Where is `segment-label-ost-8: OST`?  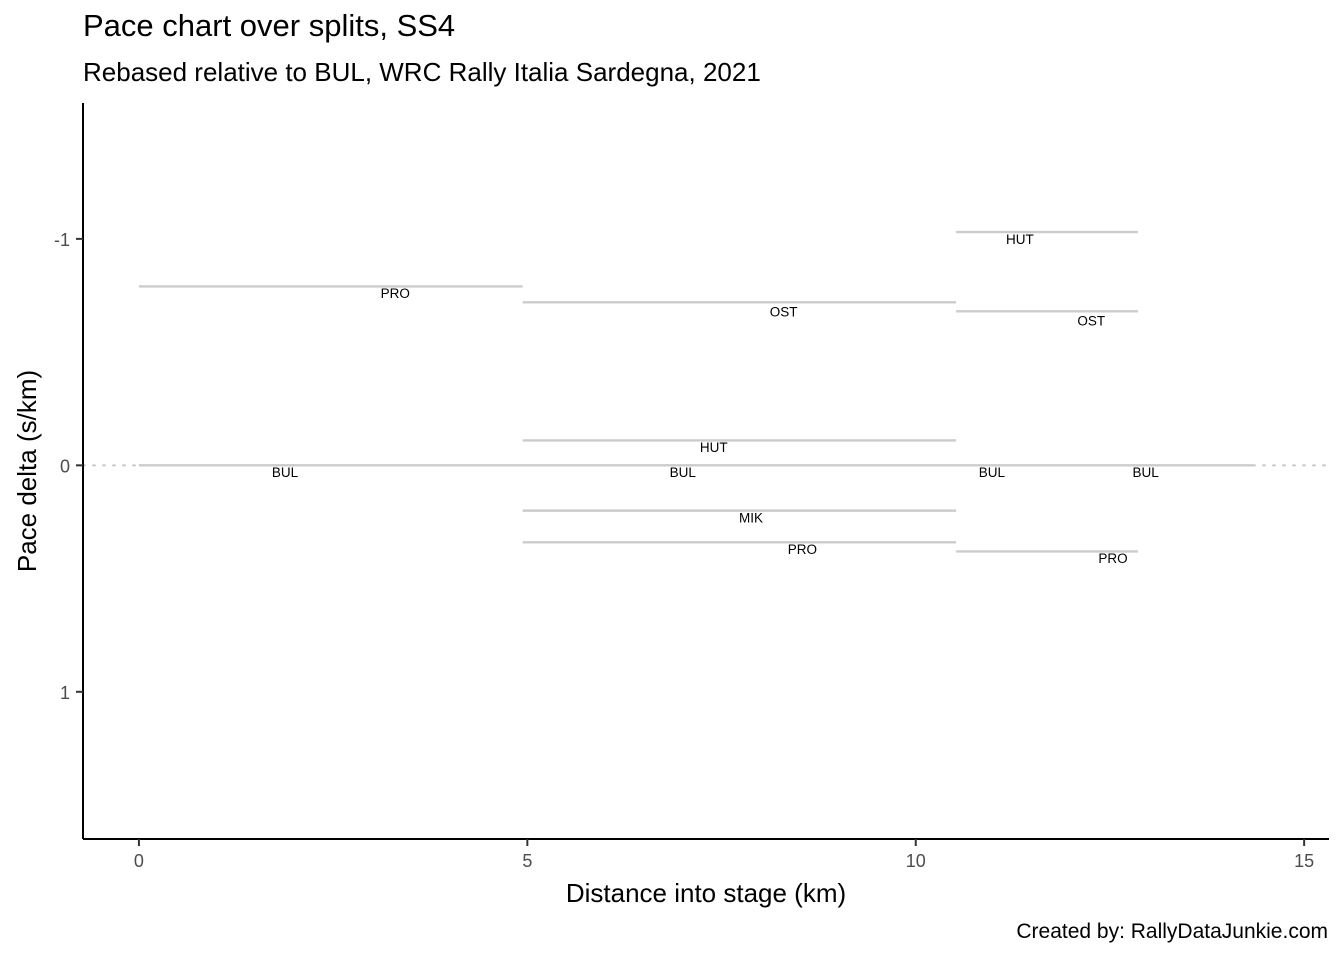 segment-label-ost-8: OST is located at coordinates (1091, 320).